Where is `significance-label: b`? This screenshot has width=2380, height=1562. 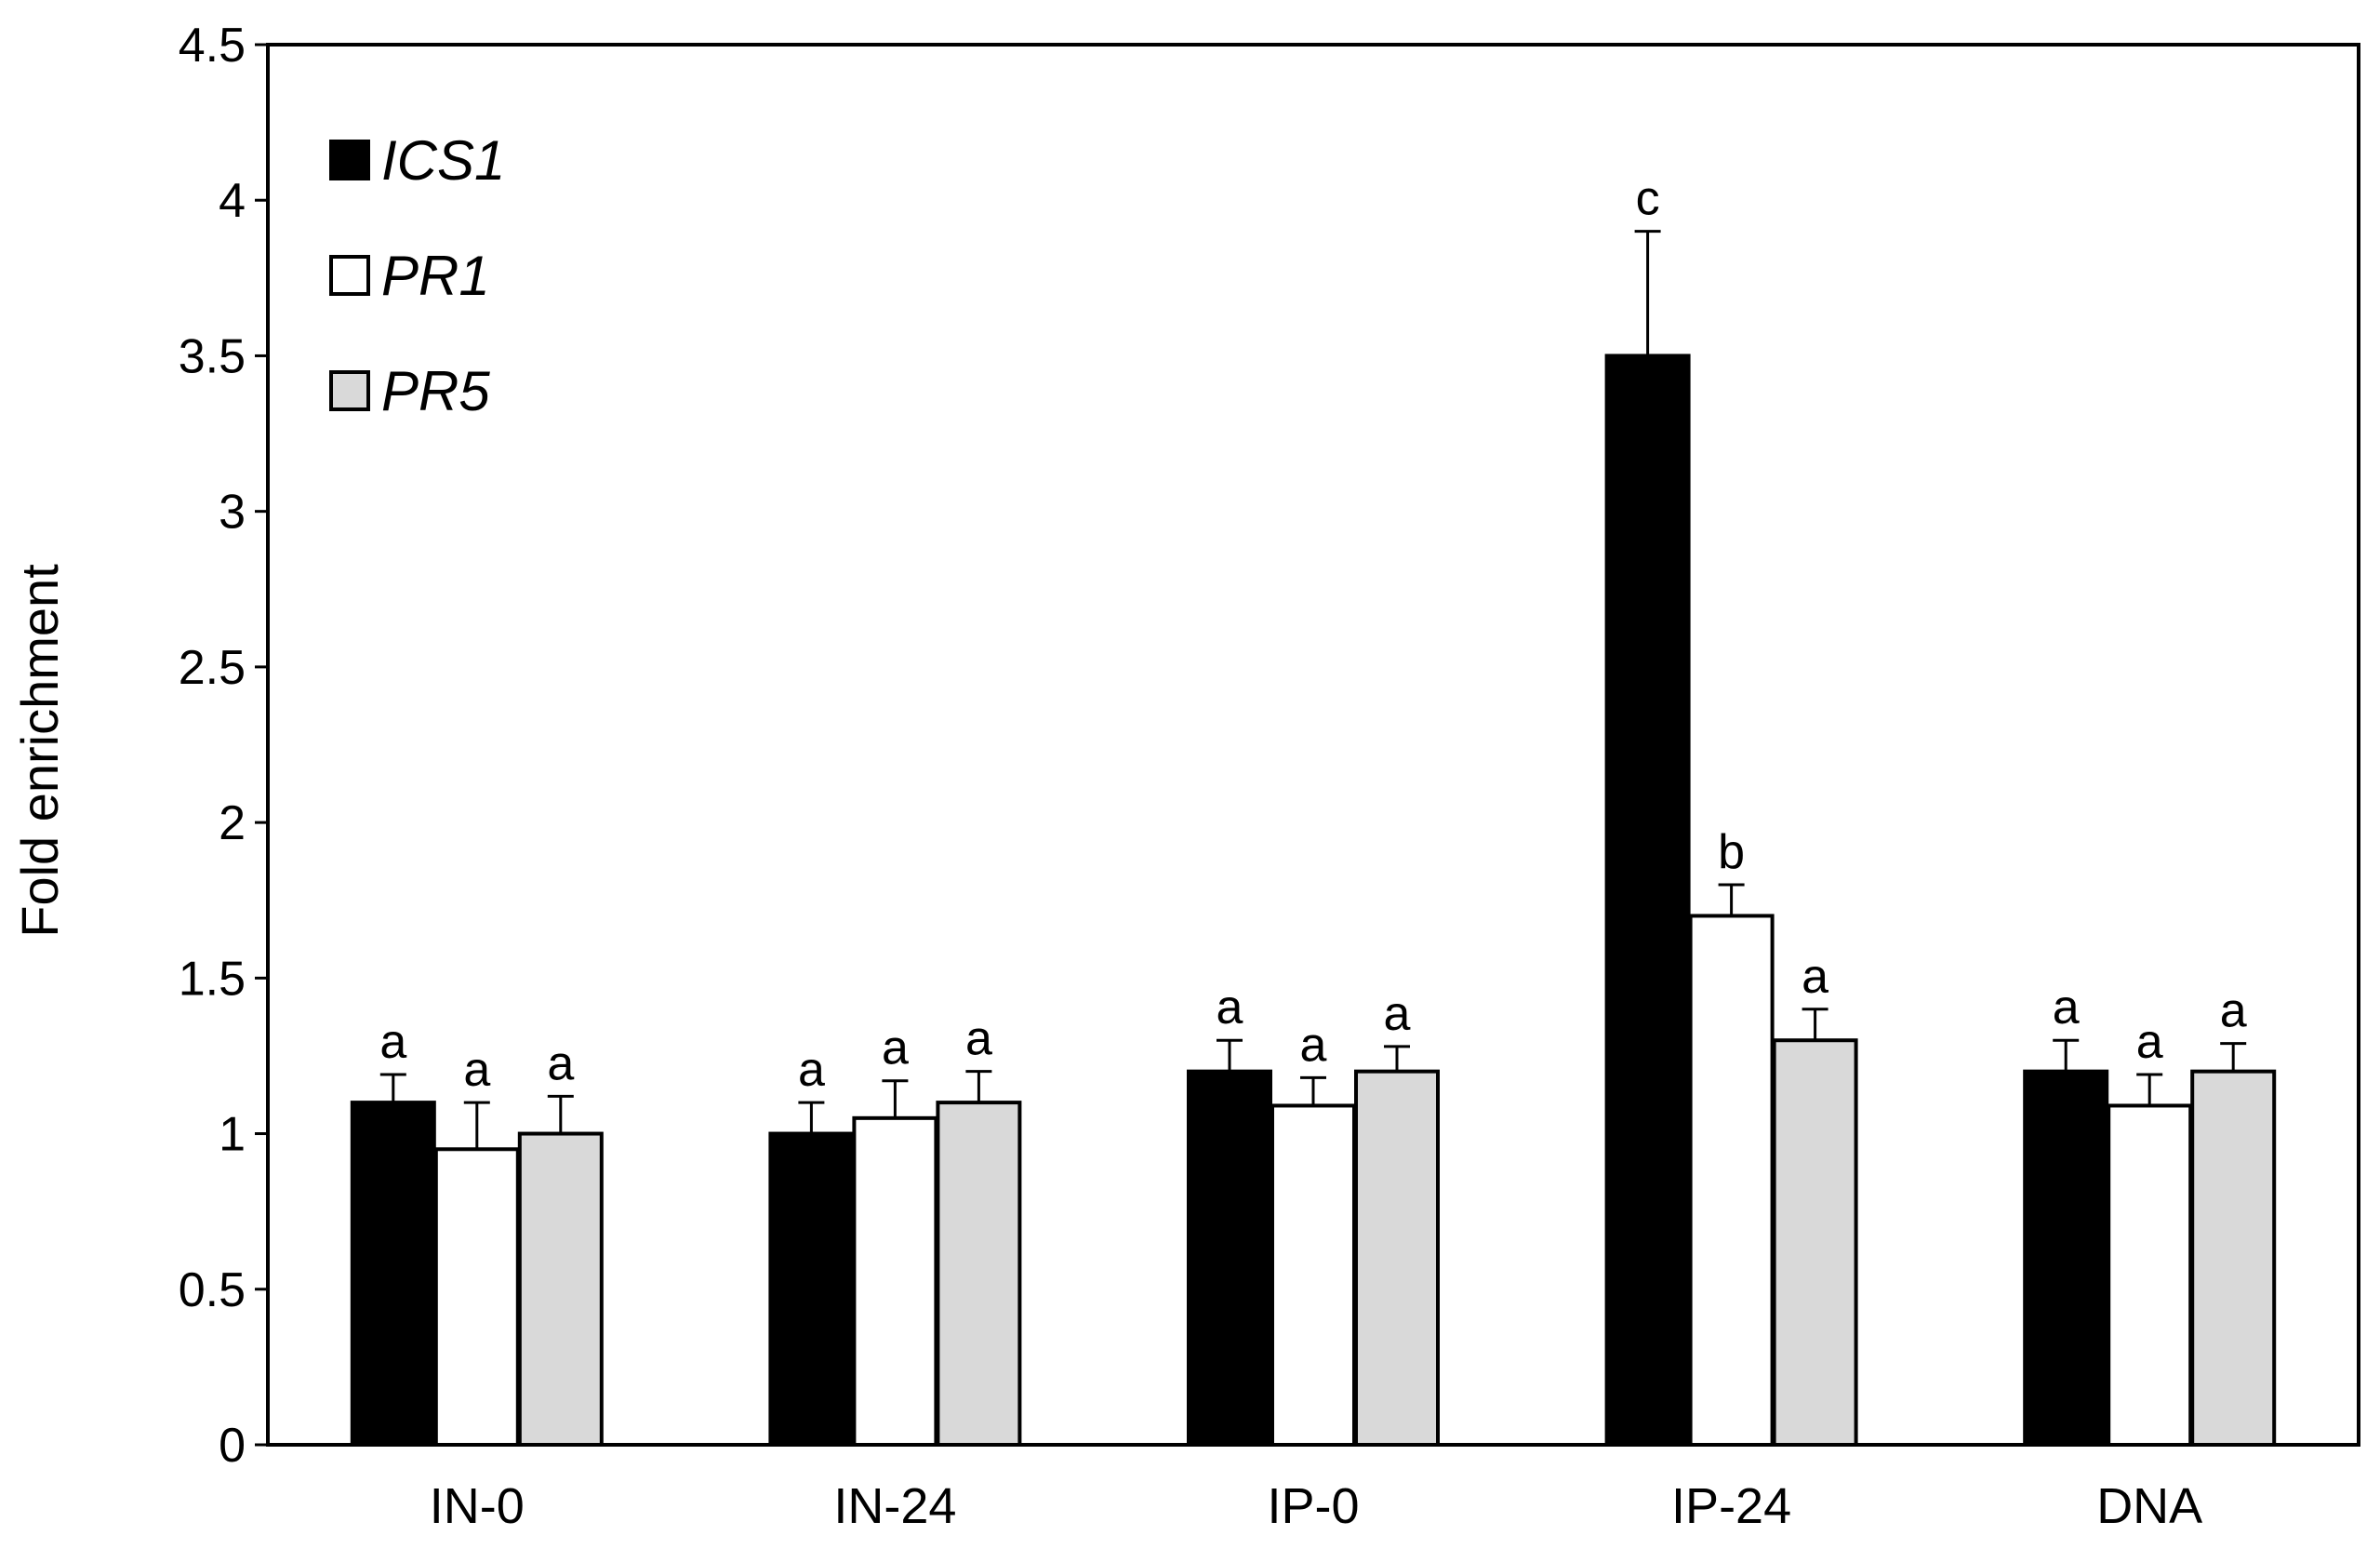
significance-label: b is located at coordinates (1731, 852).